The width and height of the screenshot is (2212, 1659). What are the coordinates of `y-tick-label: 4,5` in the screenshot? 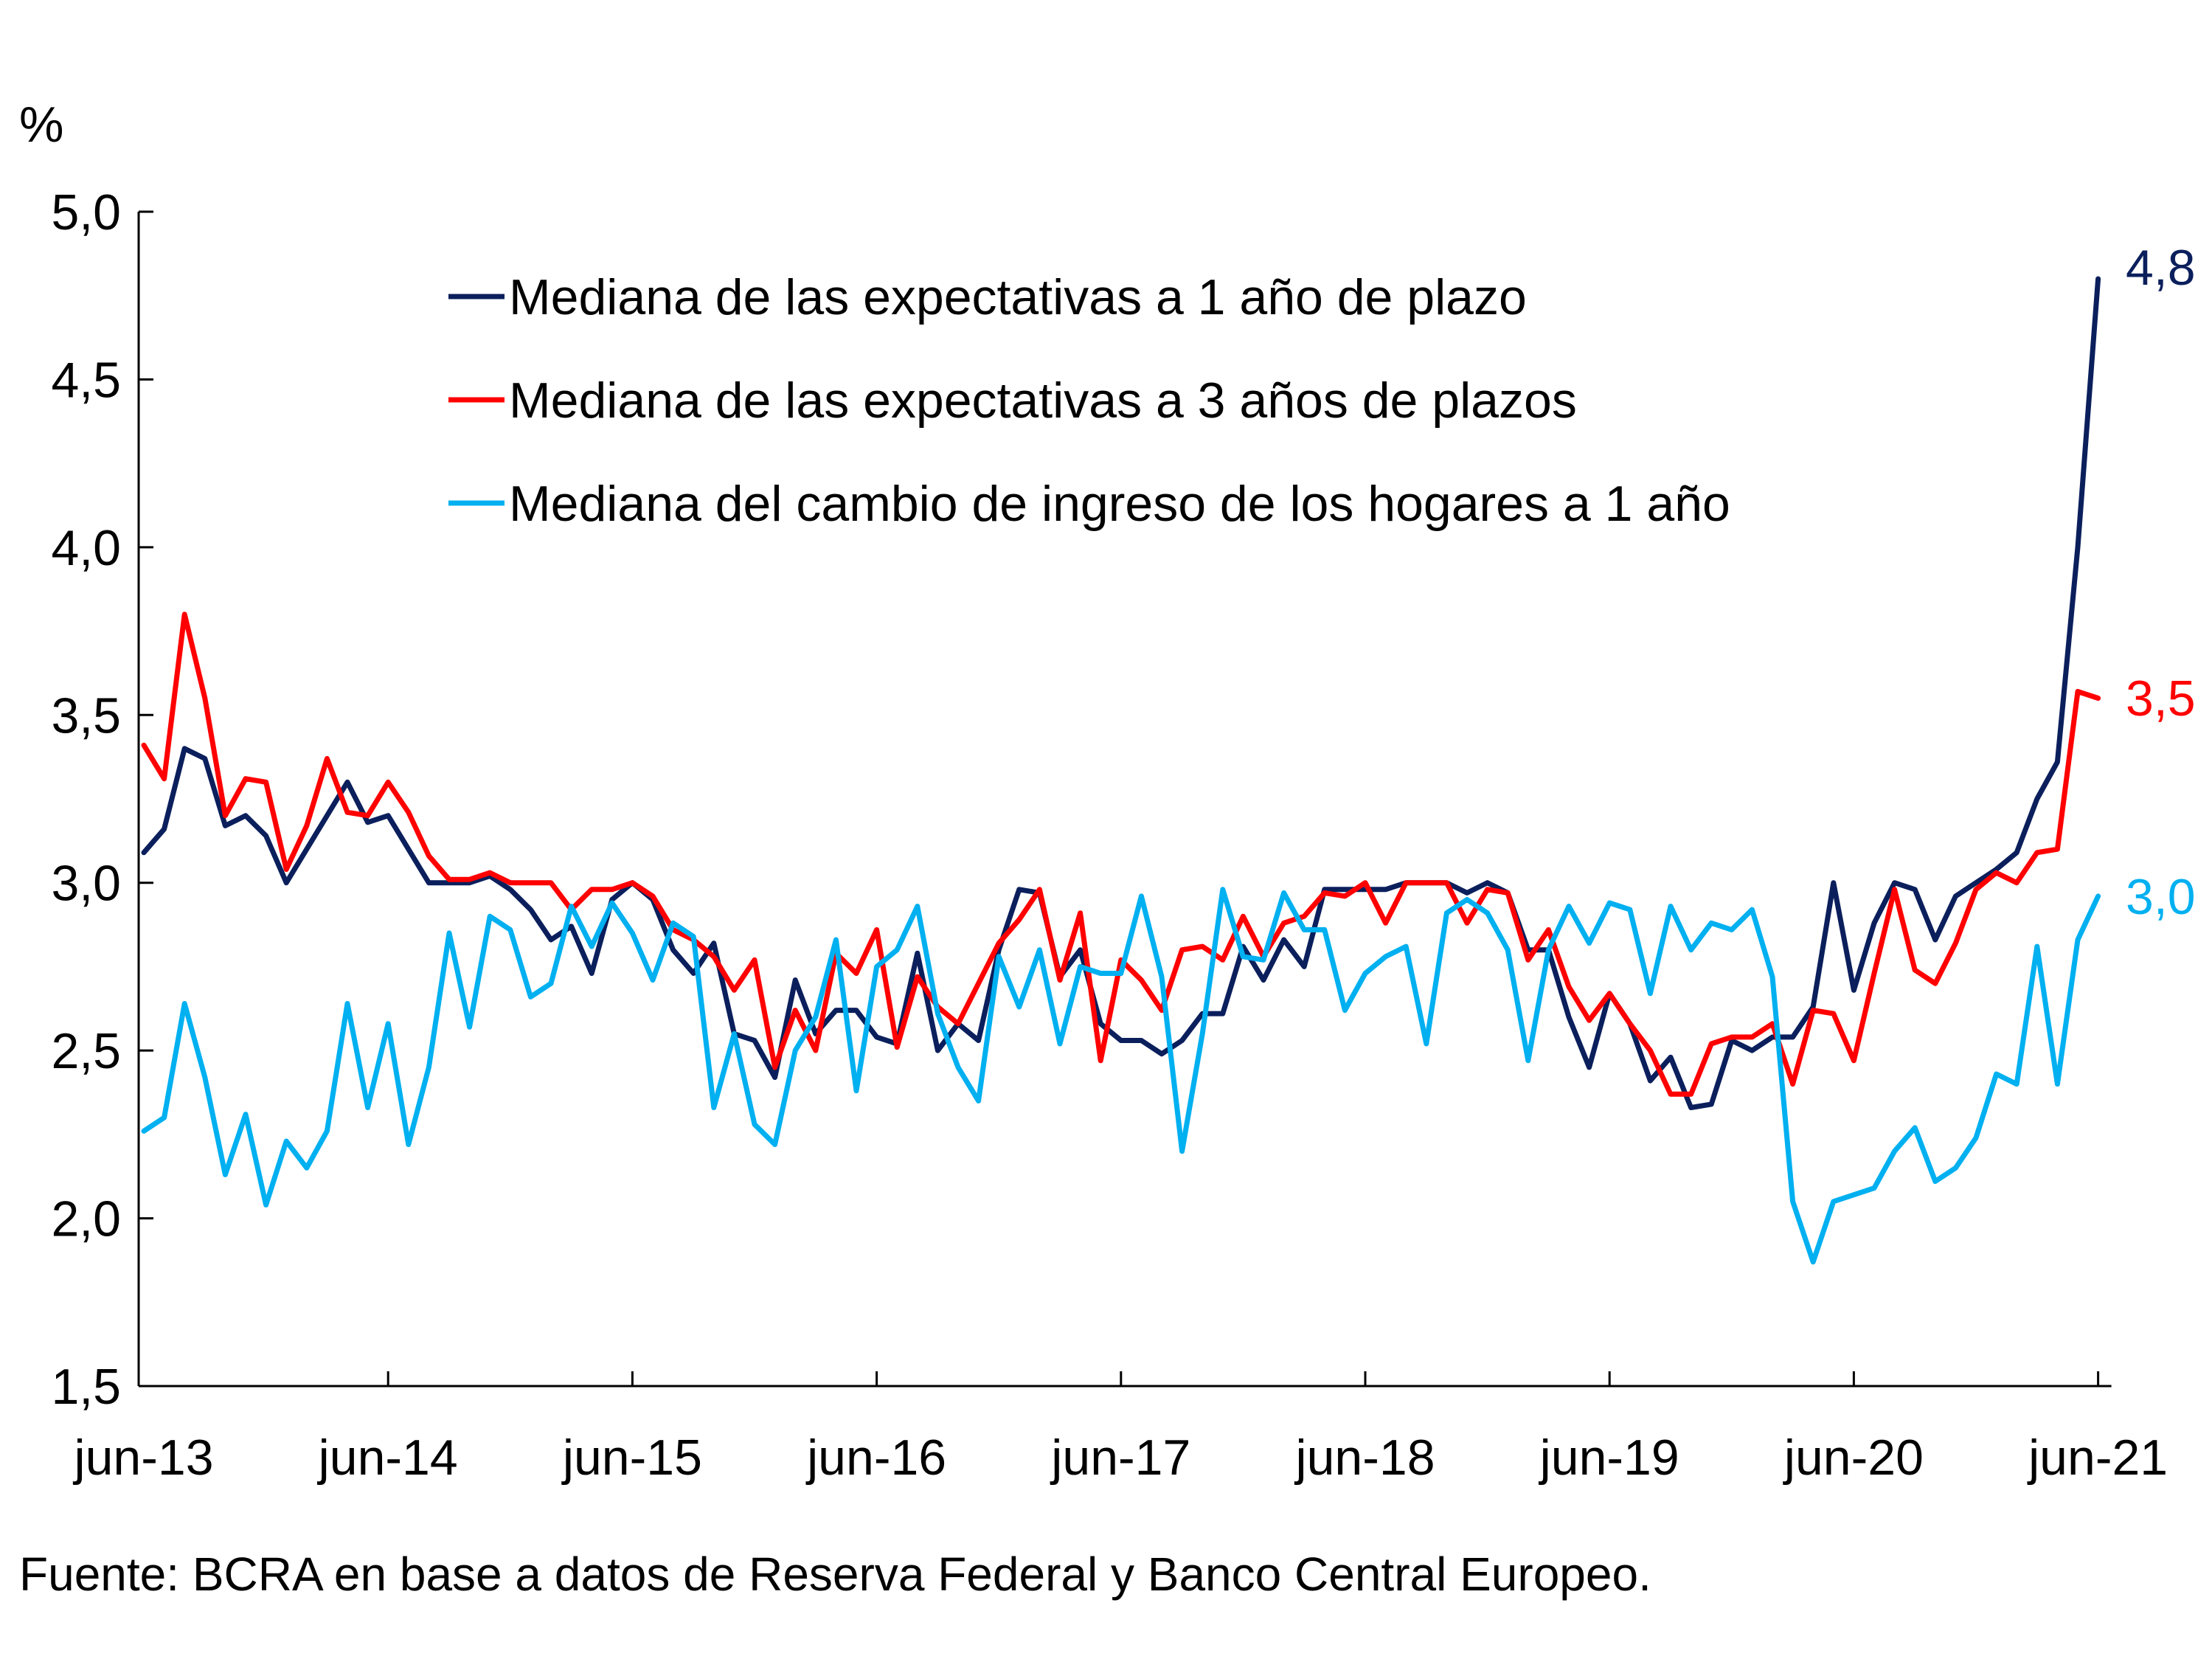 It's located at (86, 380).